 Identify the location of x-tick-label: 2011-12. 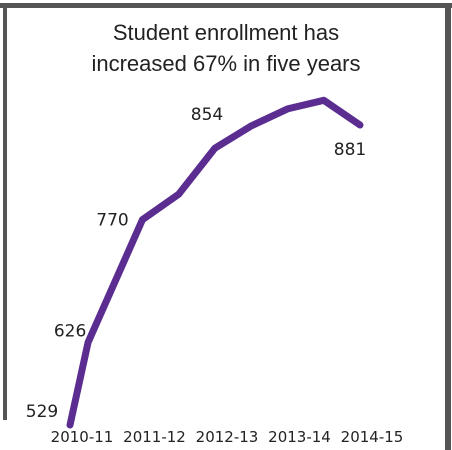
(154, 437).